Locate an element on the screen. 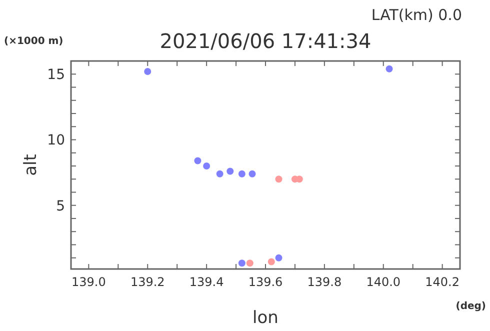 The image size is (490, 331). x-tick-label: 140.0 is located at coordinates (383, 282).